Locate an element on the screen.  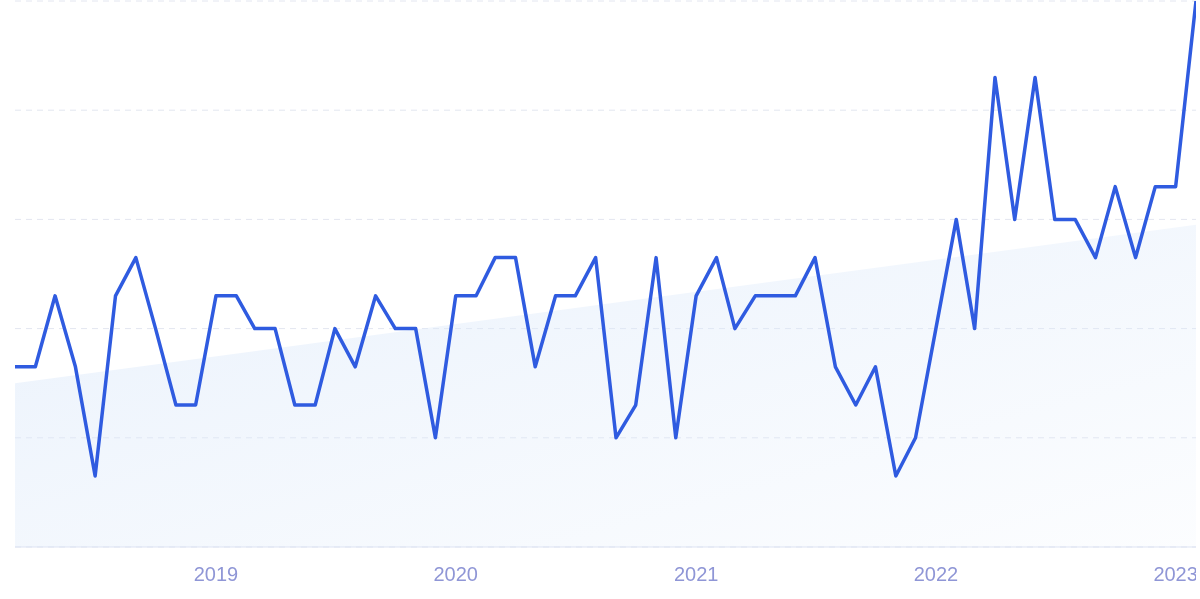
x-tick-label: 2022 is located at coordinates (936, 574).